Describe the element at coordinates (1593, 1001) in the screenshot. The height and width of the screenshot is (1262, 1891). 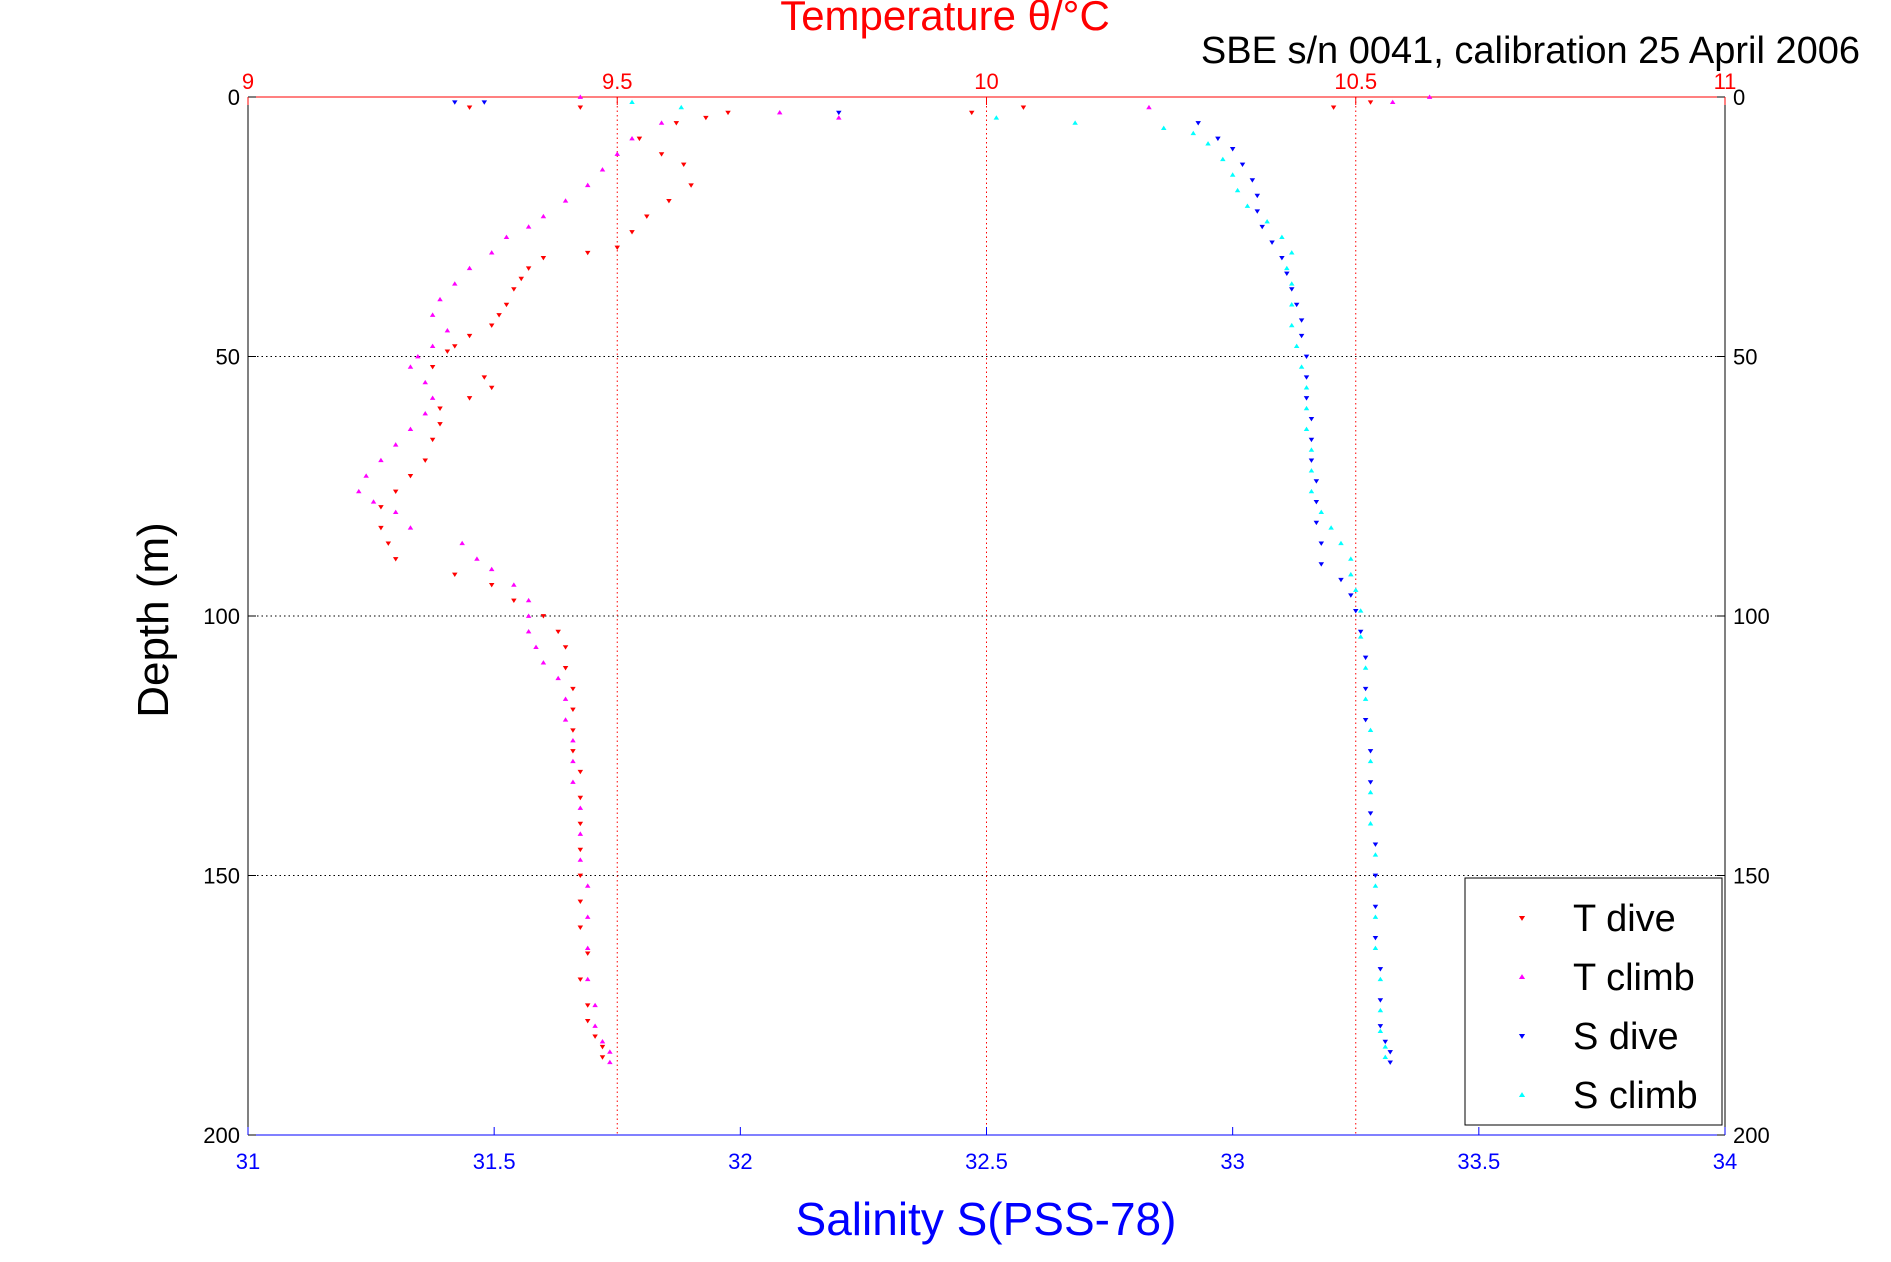
I see `legend-box` at that location.